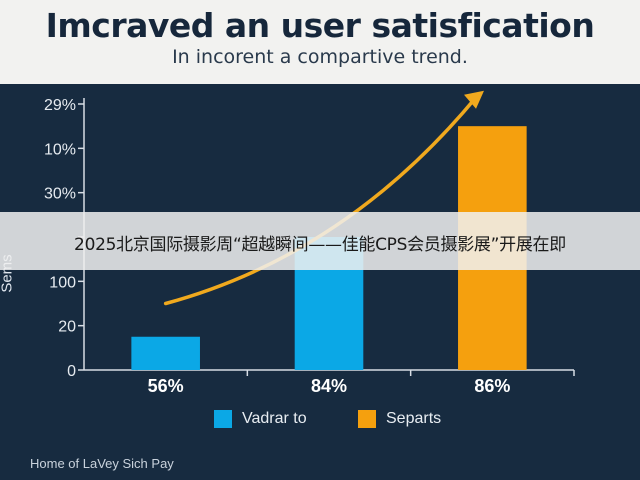  What do you see at coordinates (62, 282) in the screenshot?
I see `y-tick-label: 100` at bounding box center [62, 282].